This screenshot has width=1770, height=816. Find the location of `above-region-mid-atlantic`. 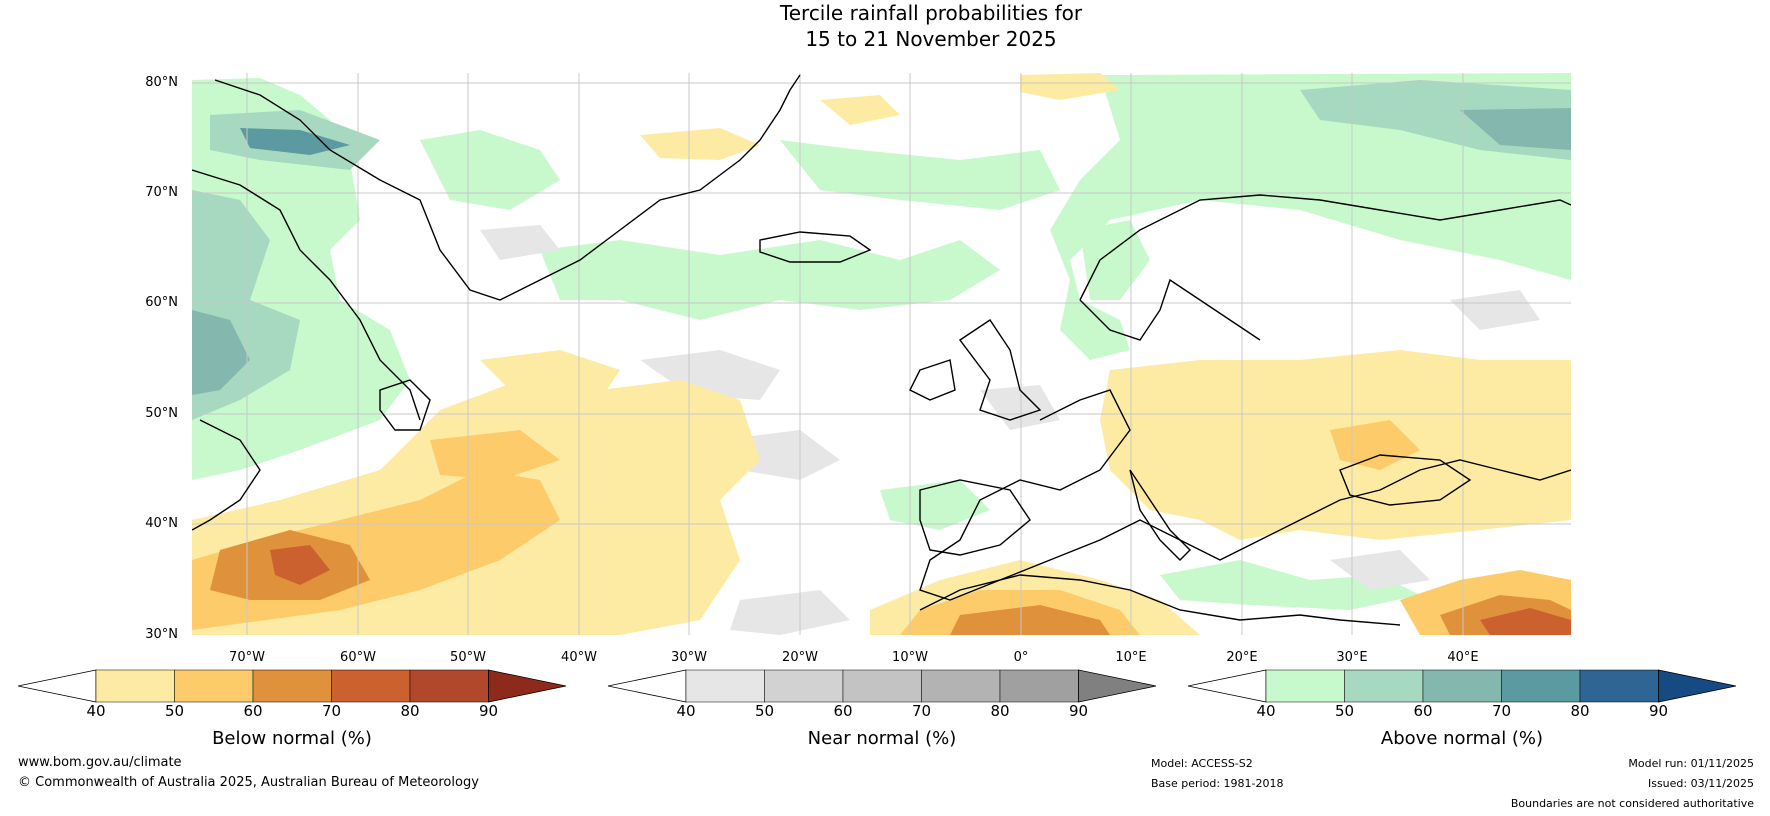

above-region-mid-atlantic is located at coordinates (490, 170).